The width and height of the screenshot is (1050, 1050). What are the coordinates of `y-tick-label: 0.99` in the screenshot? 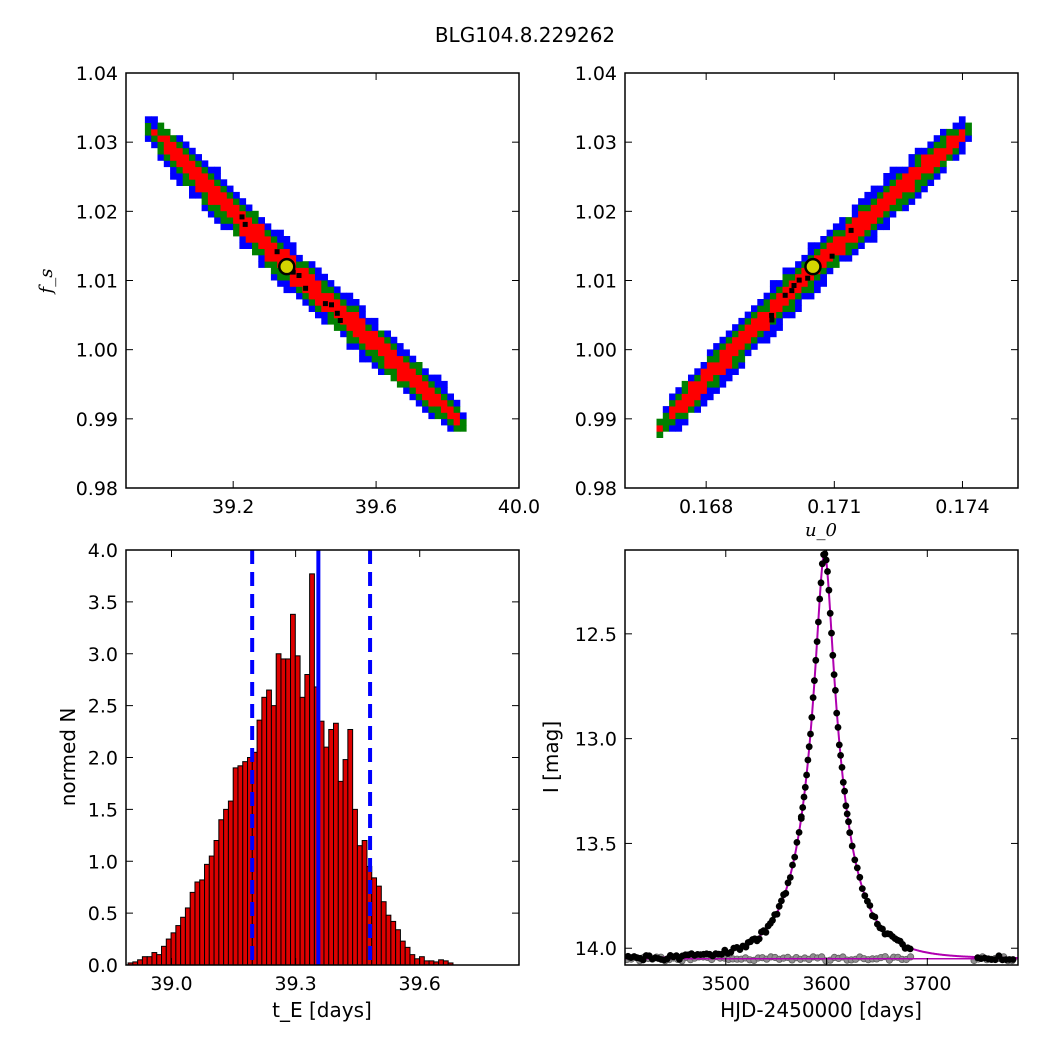 It's located at (596, 420).